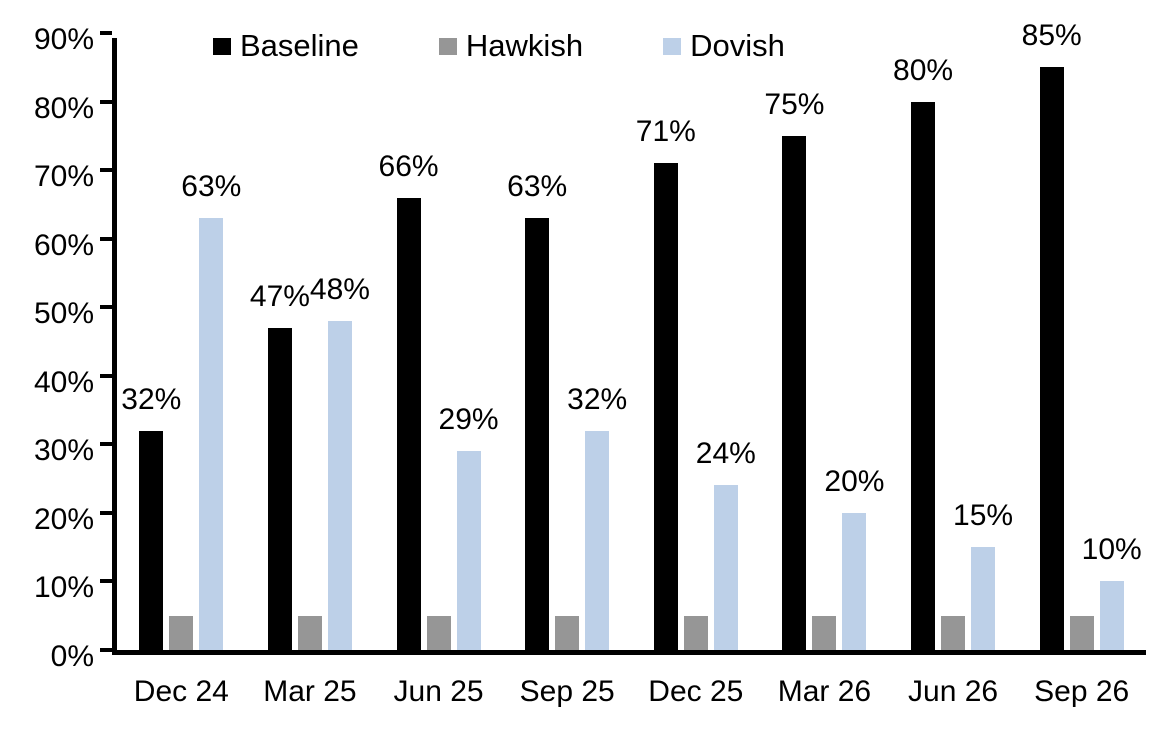 The height and width of the screenshot is (729, 1152). I want to click on bar-group: 85% 10%, so click(1081, 334).